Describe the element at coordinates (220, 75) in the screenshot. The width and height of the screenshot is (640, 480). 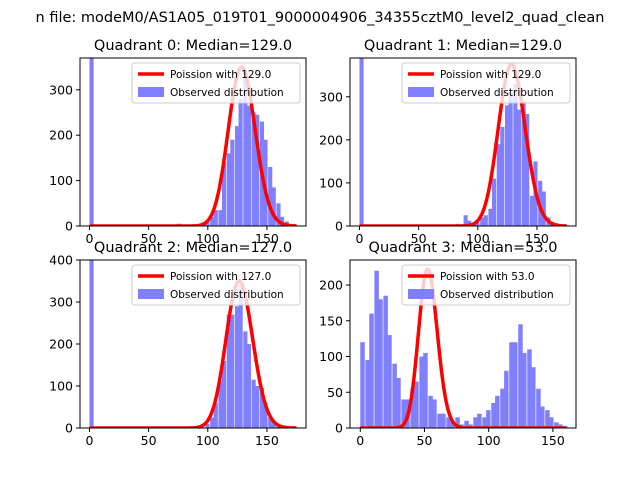
I see `legend-fit-label: Poission with 129.0` at that location.